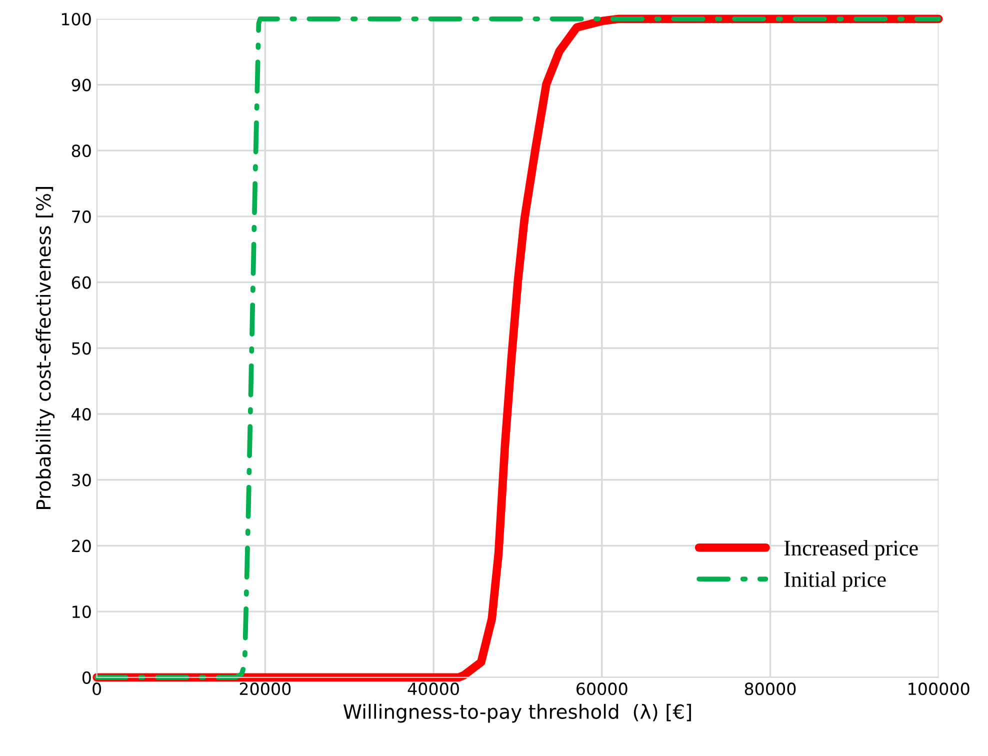 The height and width of the screenshot is (756, 988). Describe the element at coordinates (851, 550) in the screenshot. I see `legend-label: Increased price` at that location.